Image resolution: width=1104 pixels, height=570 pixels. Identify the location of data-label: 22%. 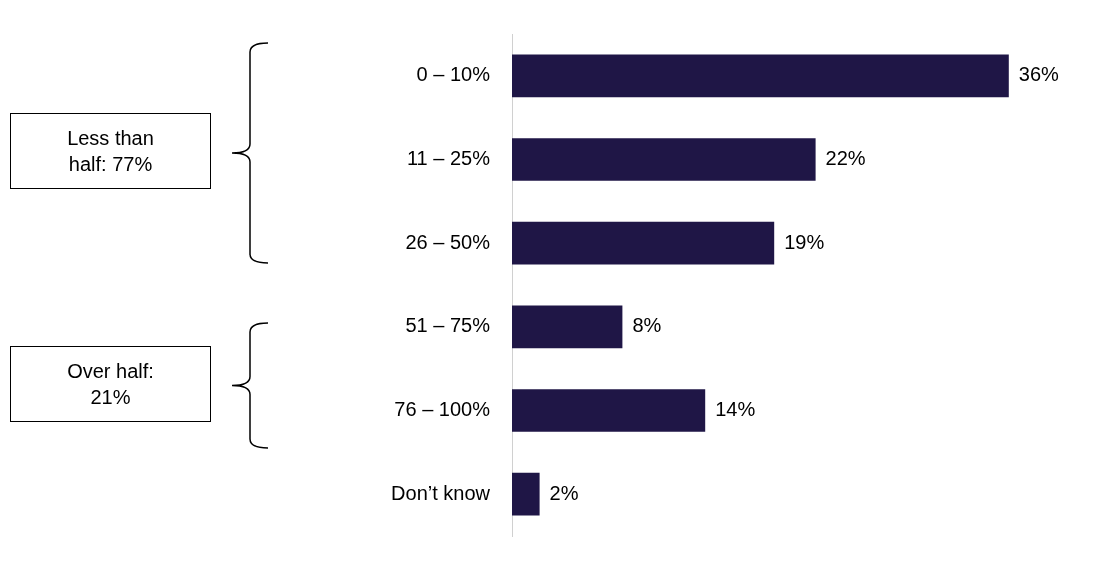
(845, 158).